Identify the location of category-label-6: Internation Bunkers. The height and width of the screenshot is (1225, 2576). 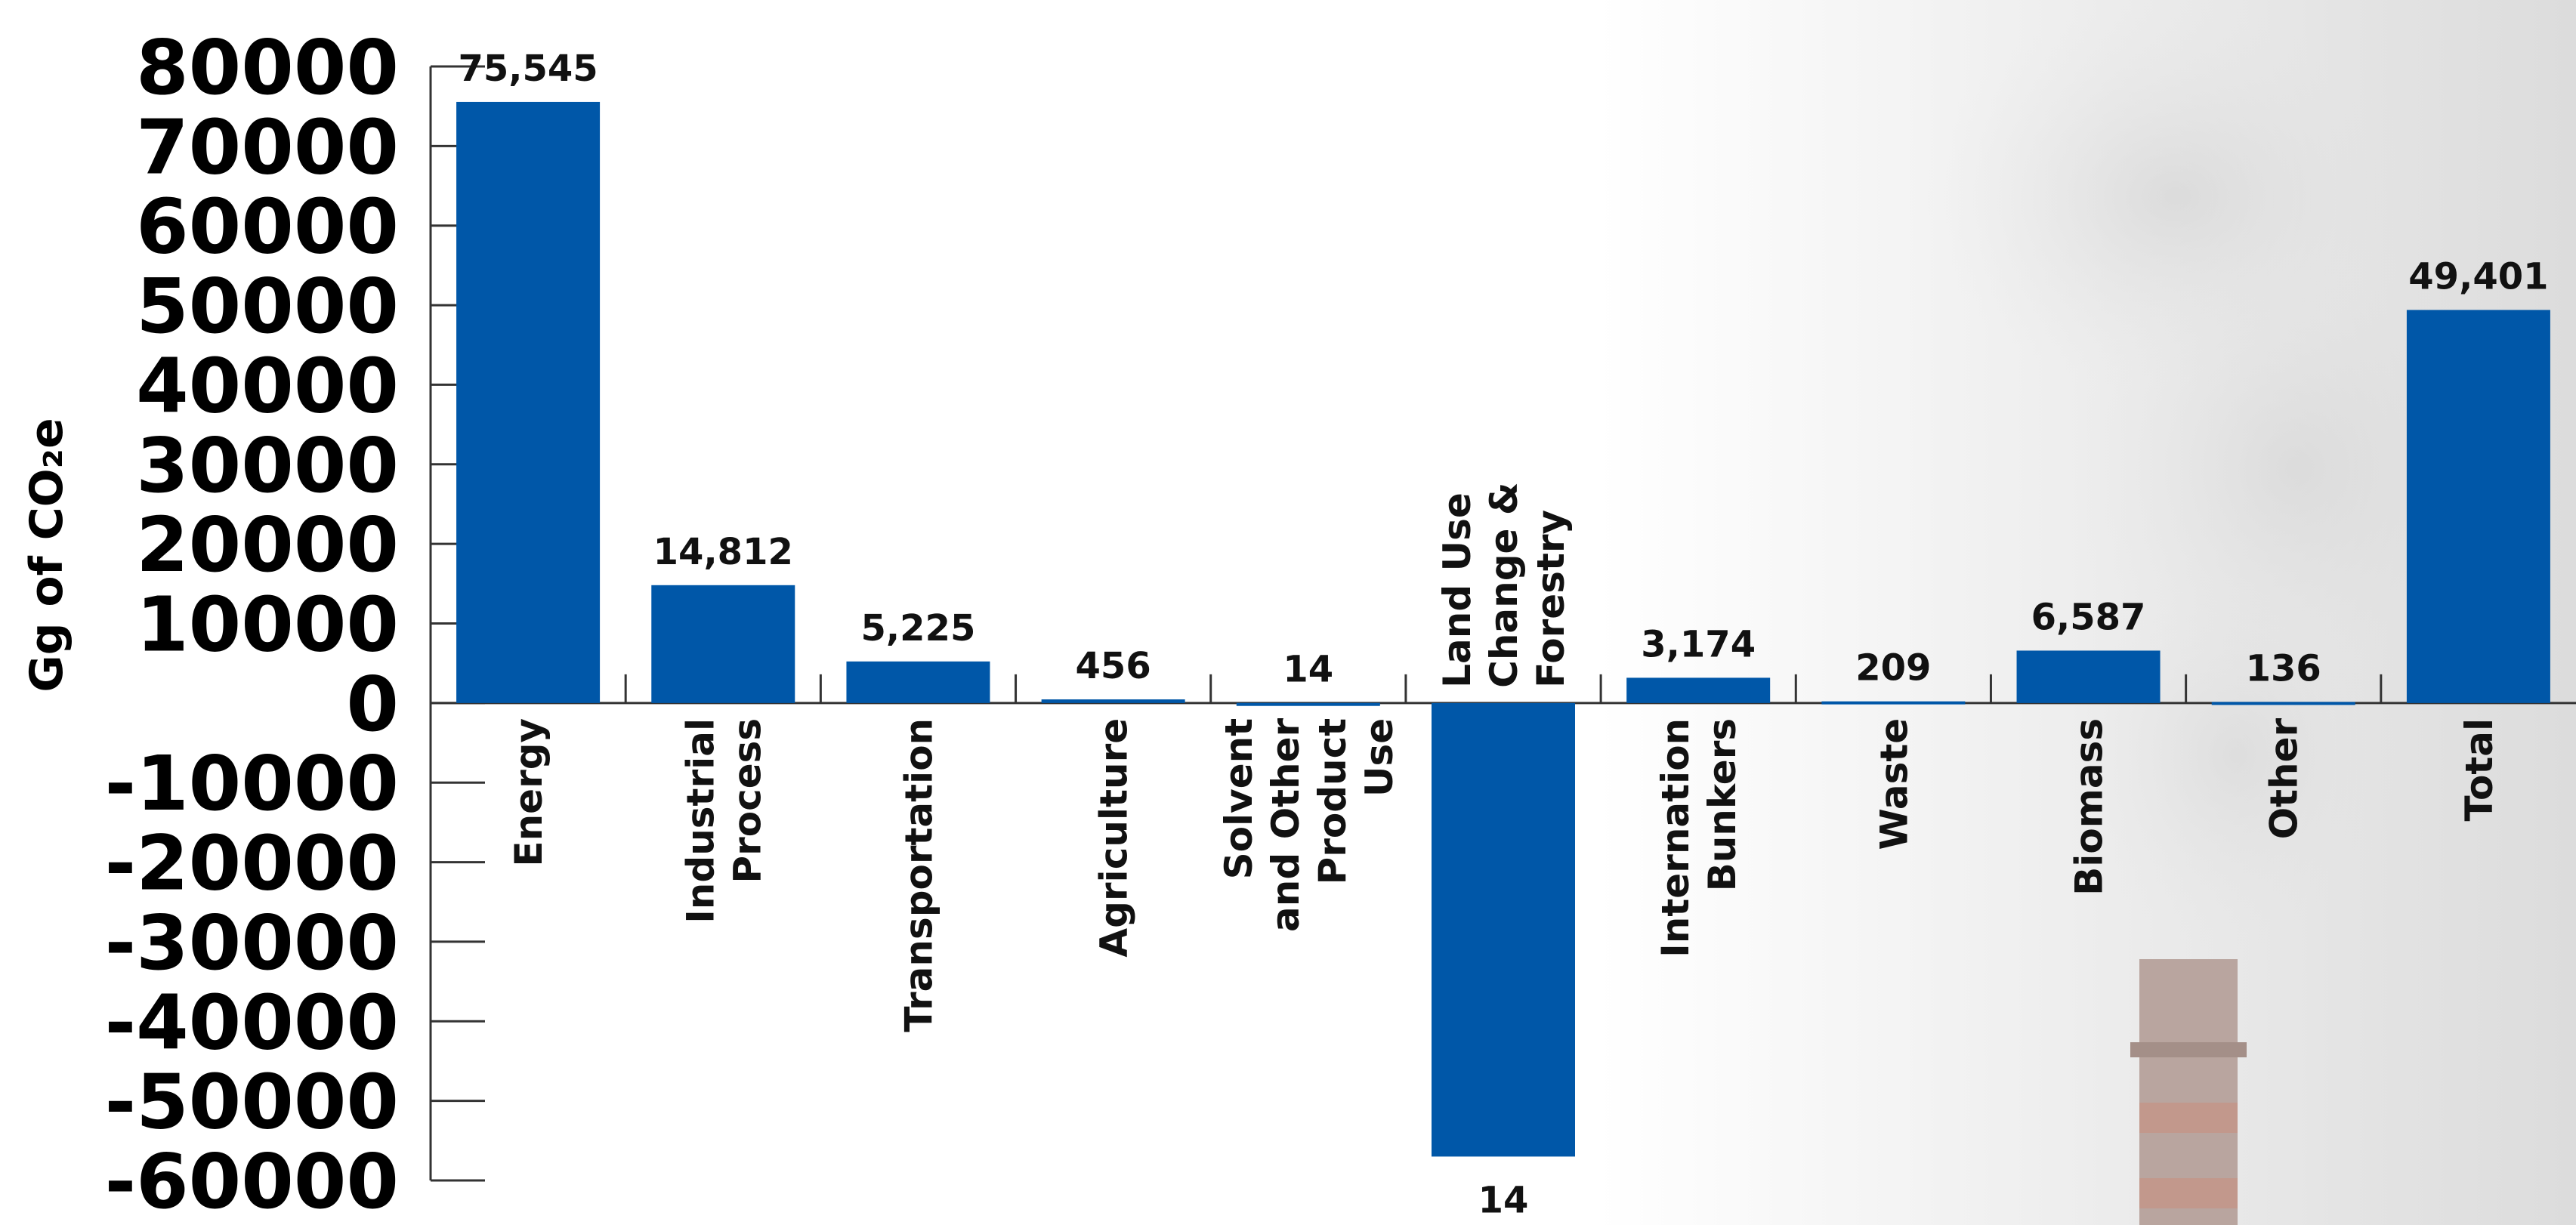
(1699, 838).